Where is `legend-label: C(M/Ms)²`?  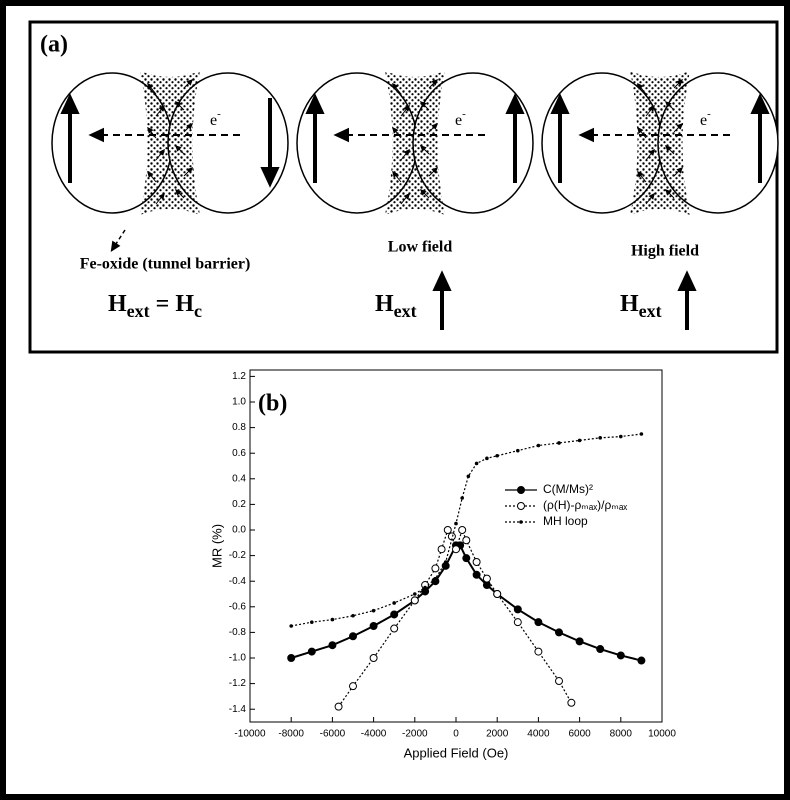
legend-label: C(M/Ms)² is located at coordinates (568, 489).